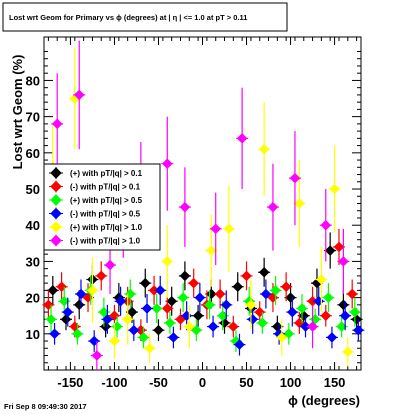 The image size is (400, 414). Describe the element at coordinates (33, 153) in the screenshot. I see `y-tick-label: 60` at that location.